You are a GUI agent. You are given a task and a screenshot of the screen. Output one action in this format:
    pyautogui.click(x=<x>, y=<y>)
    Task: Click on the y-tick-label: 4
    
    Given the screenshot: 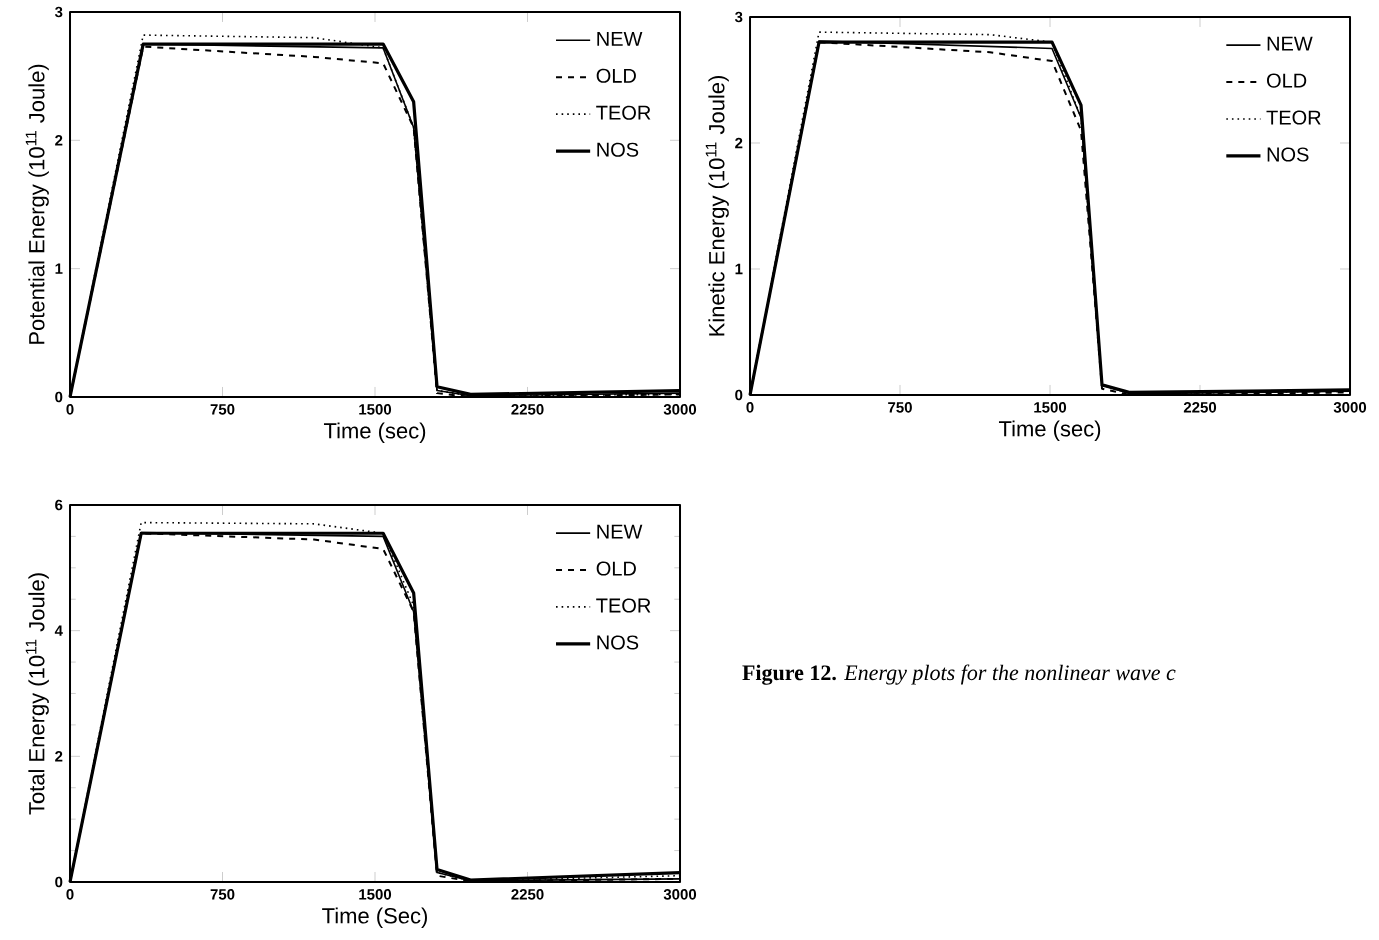 What is the action you would take?
    pyautogui.click(x=58, y=630)
    